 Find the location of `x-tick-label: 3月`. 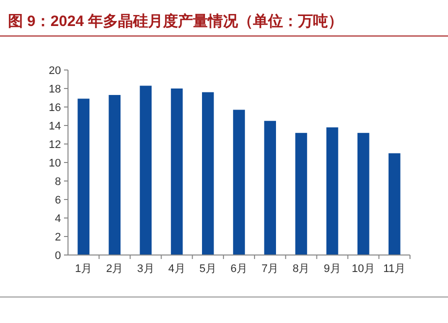

x-tick-label: 3月 is located at coordinates (145, 269).